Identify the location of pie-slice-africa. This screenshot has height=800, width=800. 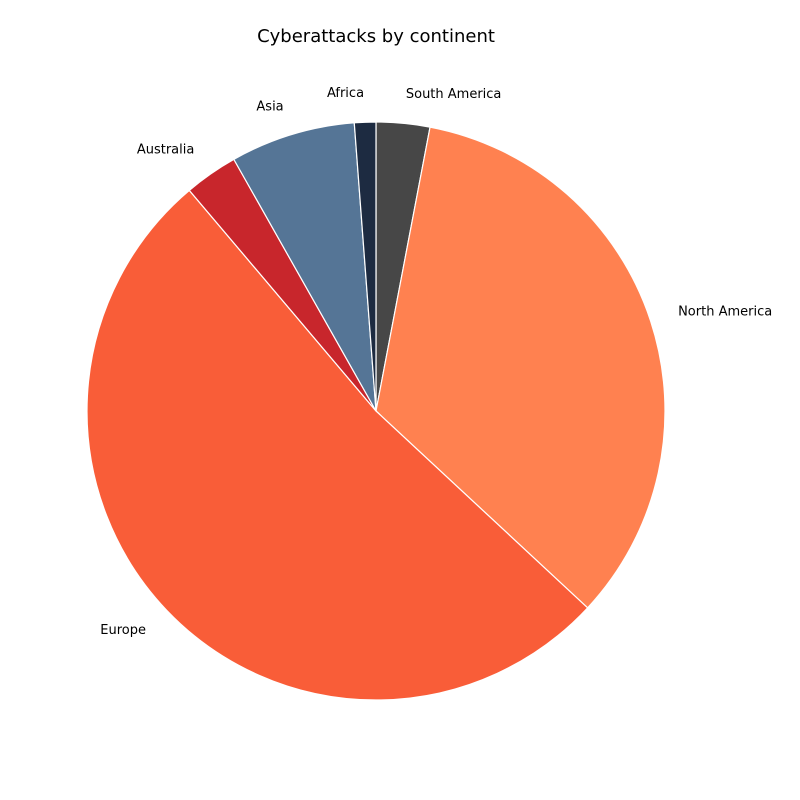
(365, 266).